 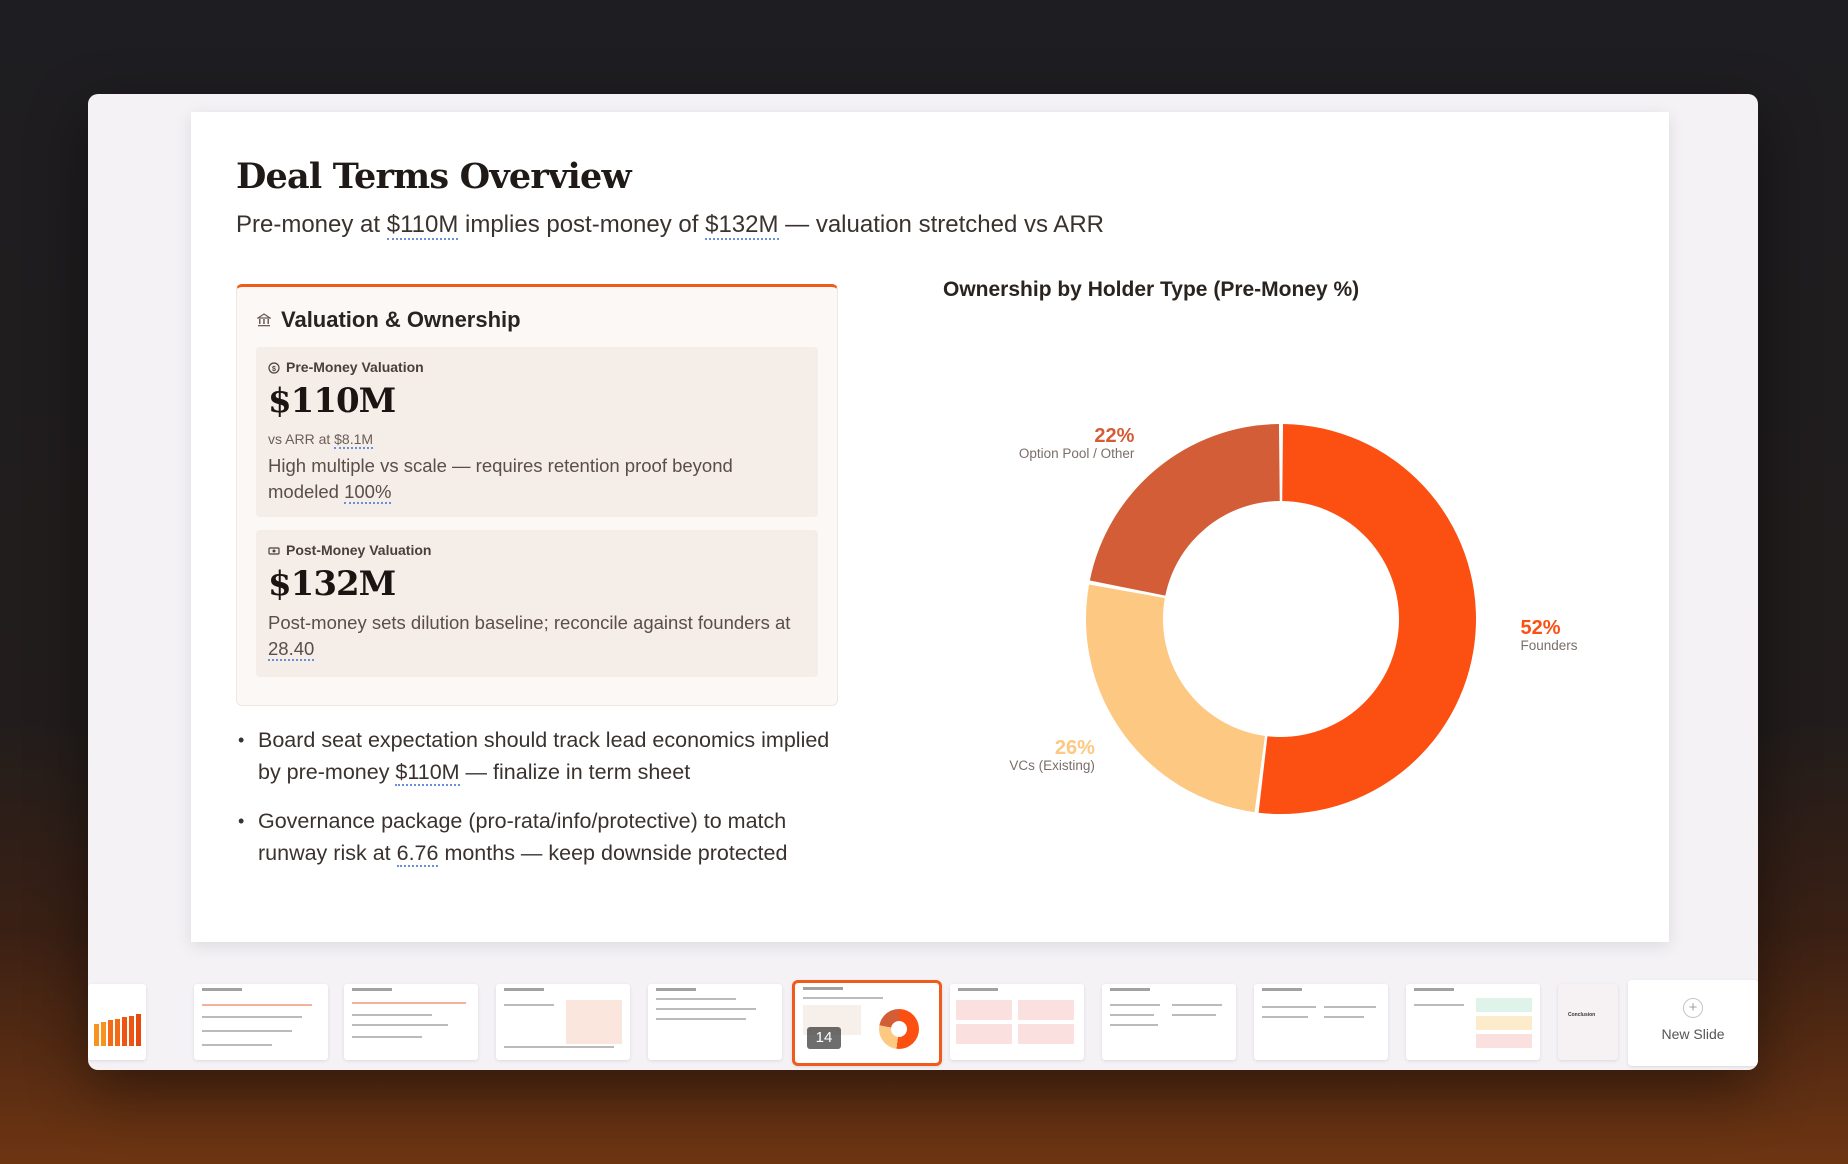 What do you see at coordinates (422, 225) in the screenshot?
I see `subtitle-pre-money-value: $110M` at bounding box center [422, 225].